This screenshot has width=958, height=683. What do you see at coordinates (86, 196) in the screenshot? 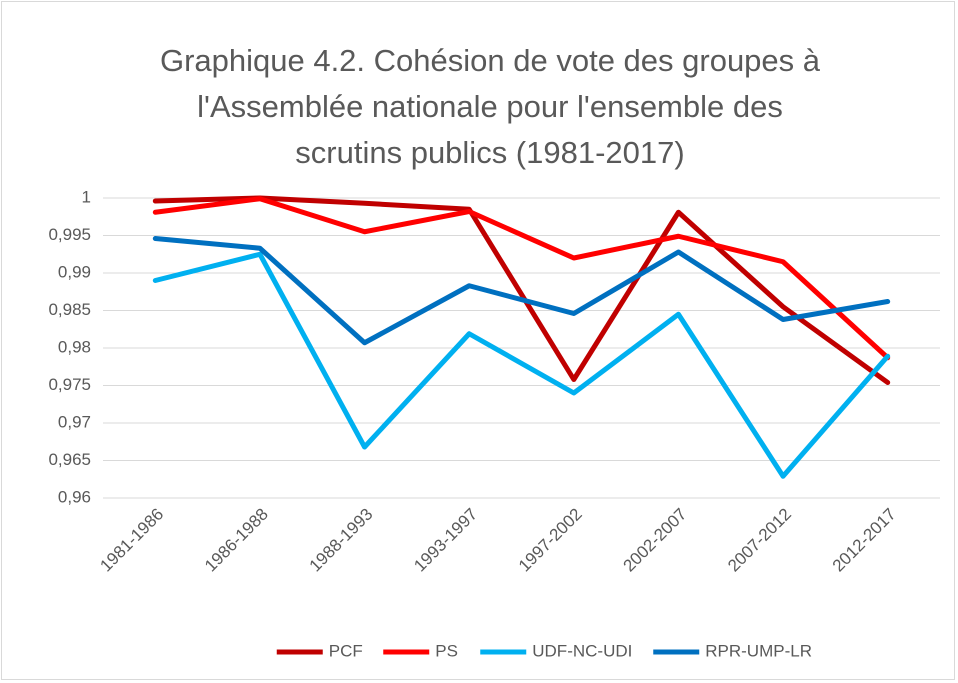
I see `y-tick-label: 1` at bounding box center [86, 196].